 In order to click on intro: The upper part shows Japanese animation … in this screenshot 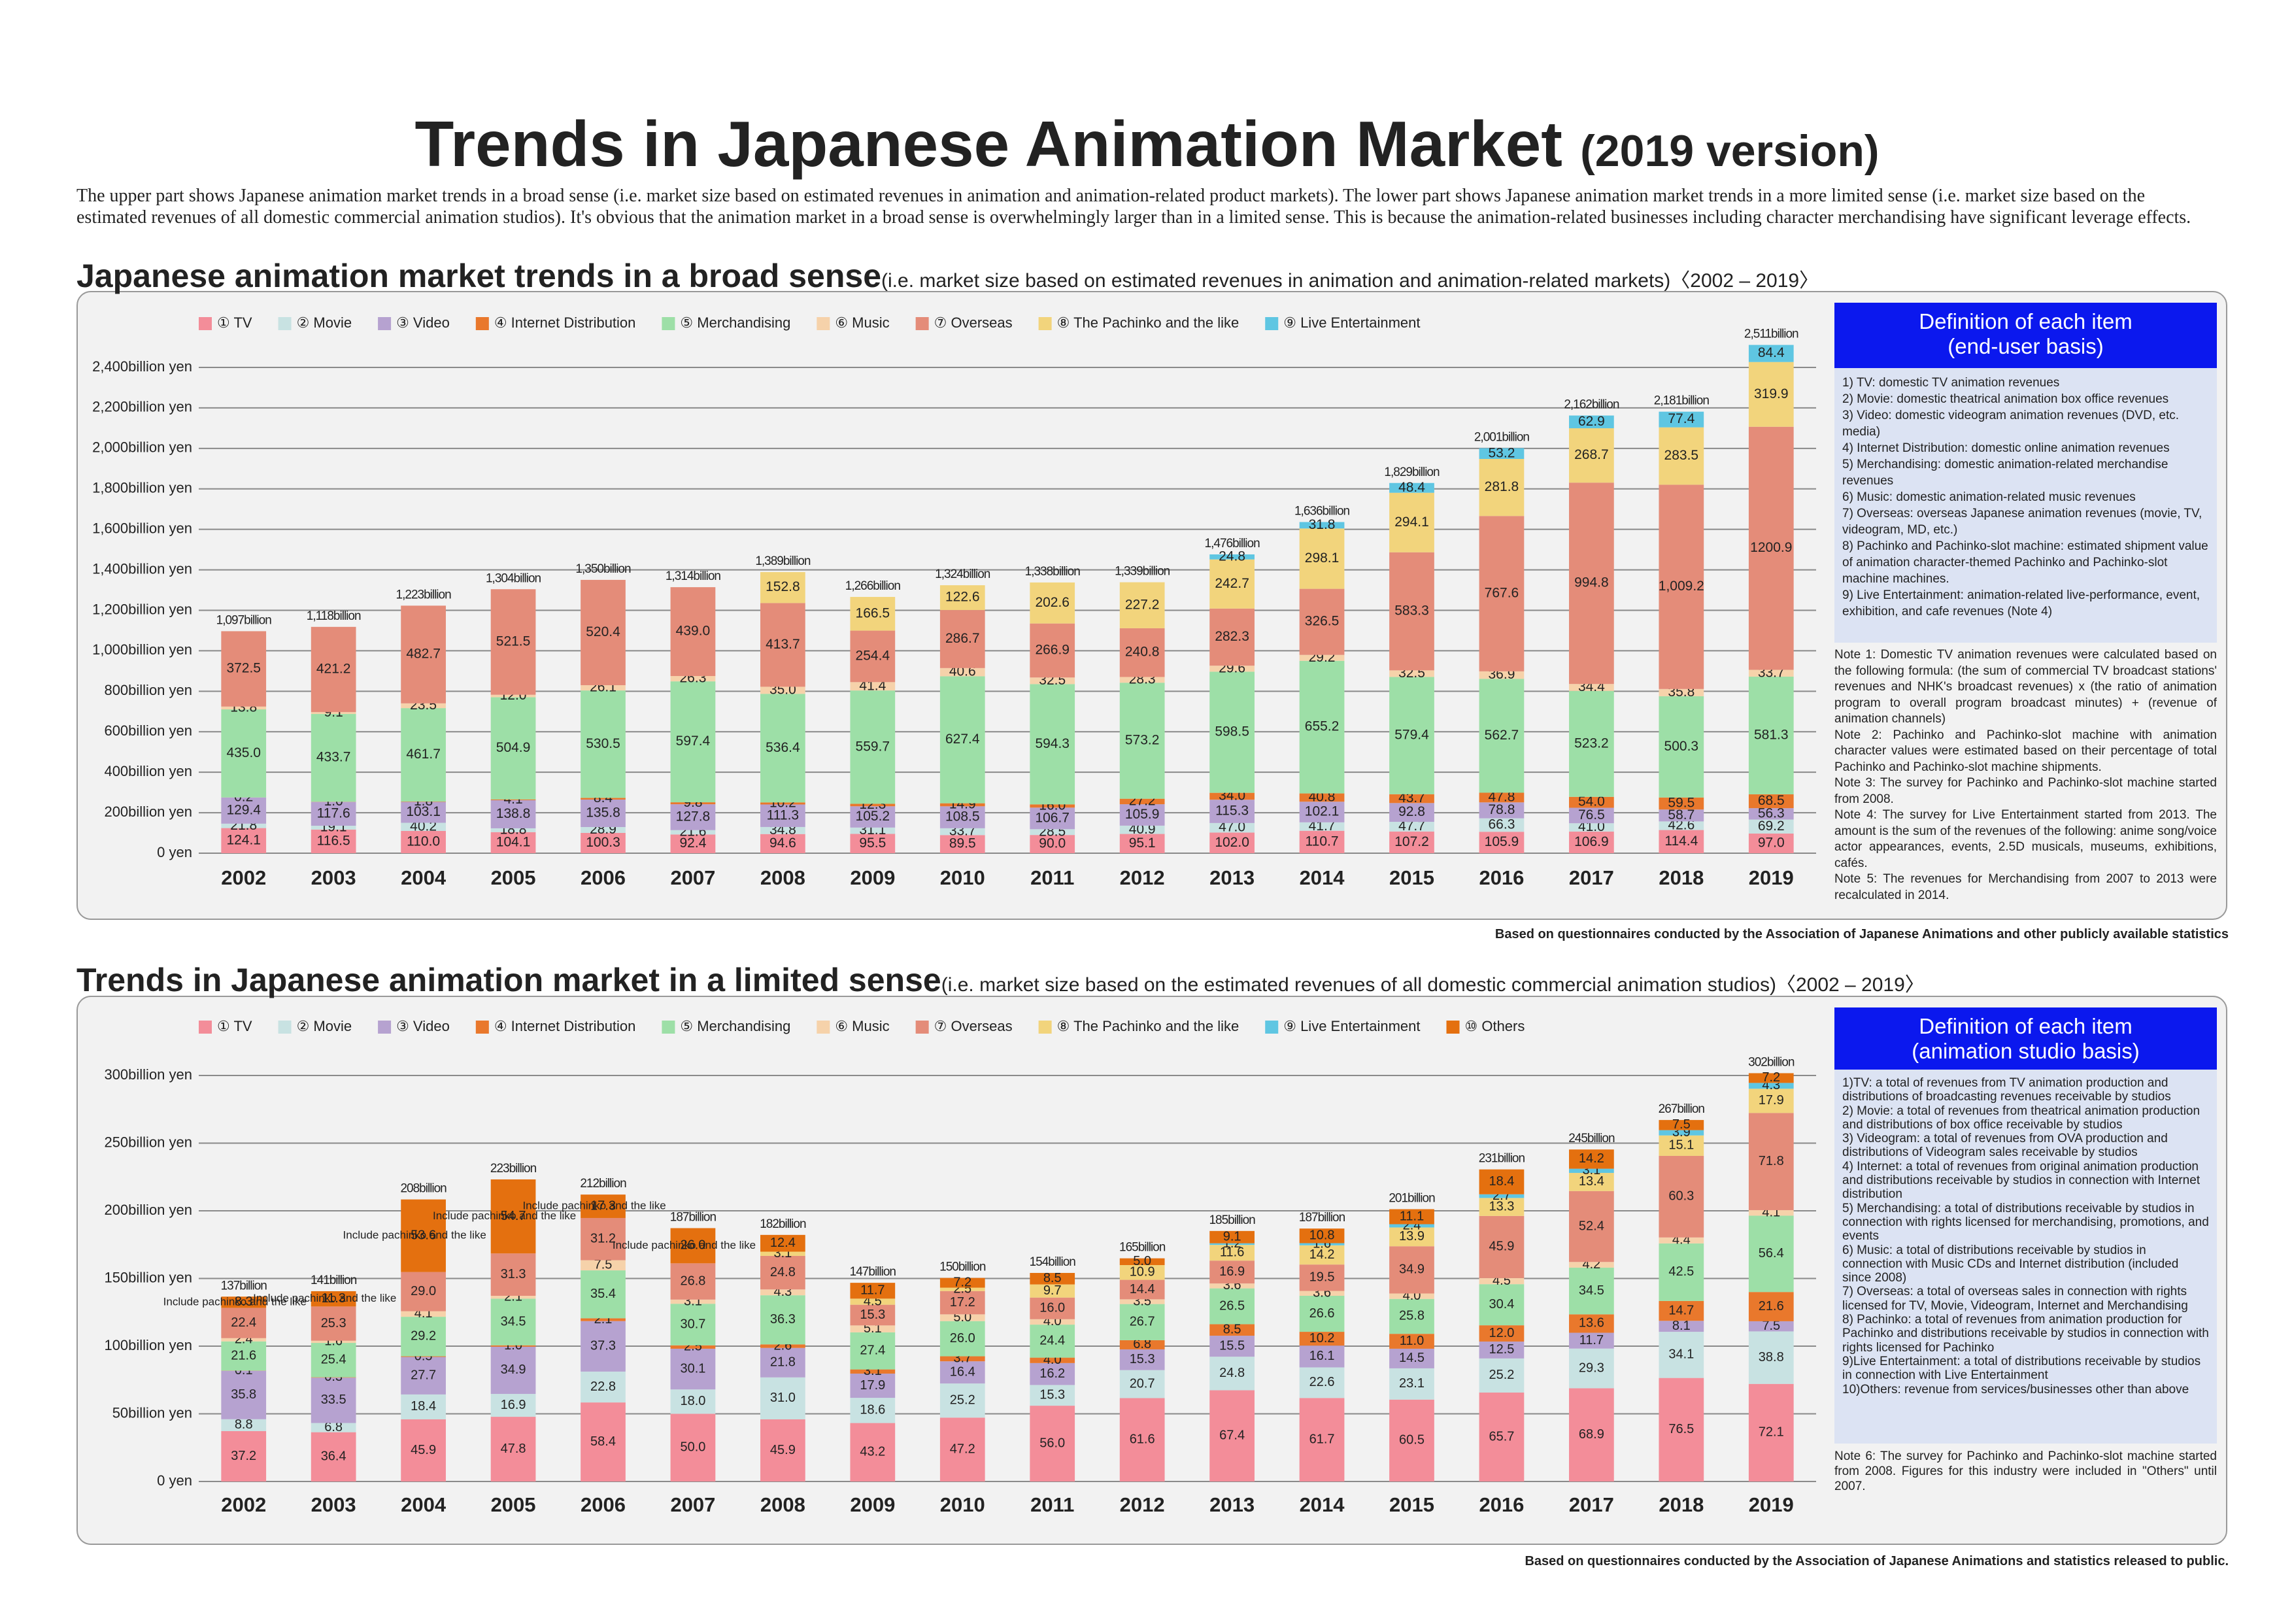, I will do `click(1134, 207)`.